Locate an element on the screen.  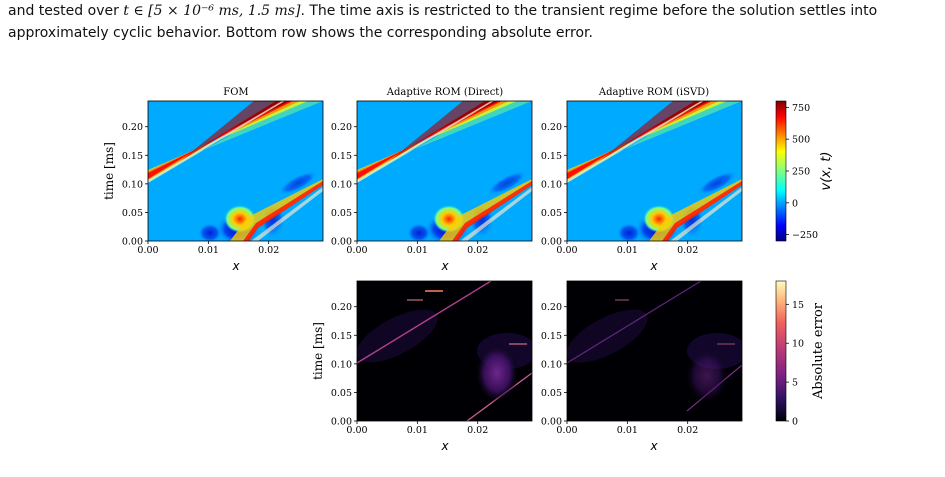
colorbar-bottom: 15 10 5 0 Absolute error is located at coordinates (800, 354).